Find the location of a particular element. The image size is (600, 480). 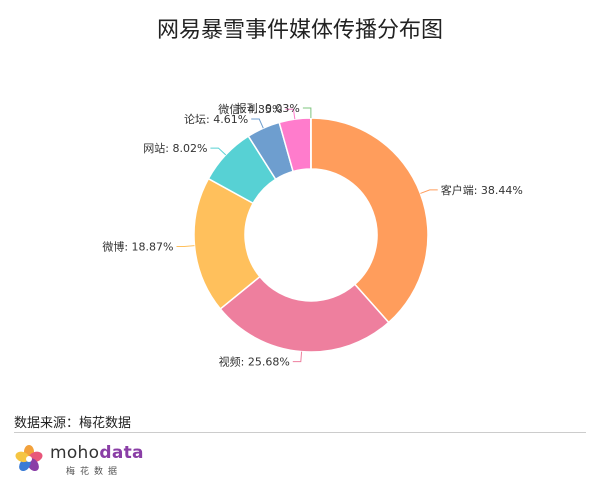

slice-label-2: 微博: 18.87% is located at coordinates (137, 247).